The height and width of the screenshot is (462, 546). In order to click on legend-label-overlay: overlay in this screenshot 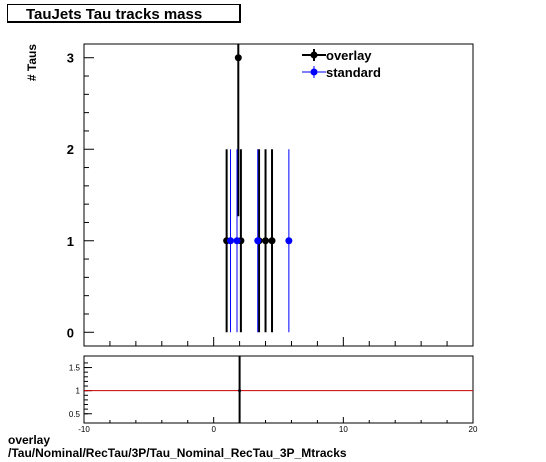, I will do `click(349, 55)`.